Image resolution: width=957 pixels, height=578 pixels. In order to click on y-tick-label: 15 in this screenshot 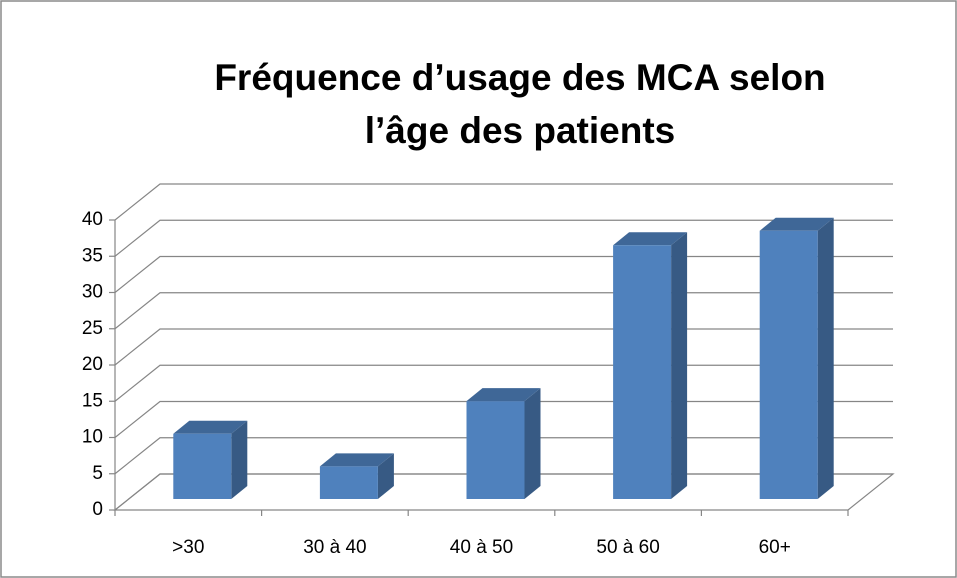, I will do `click(92, 400)`.